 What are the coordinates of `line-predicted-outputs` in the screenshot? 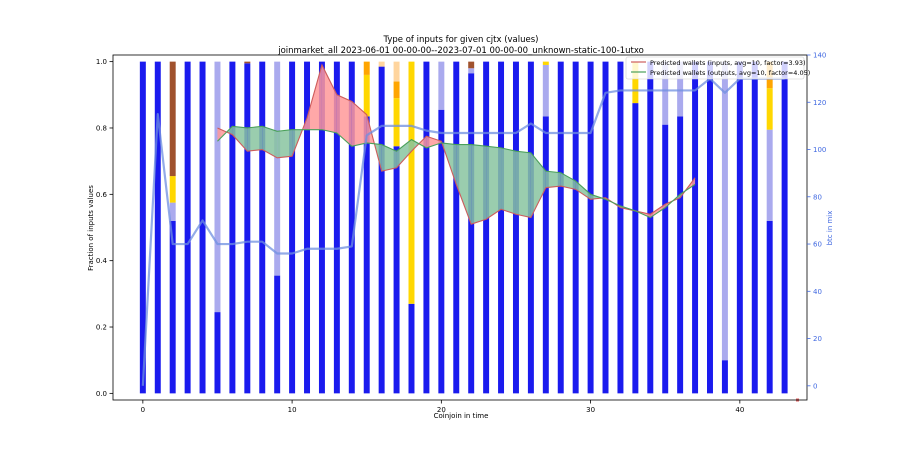 It's located at (456, 172).